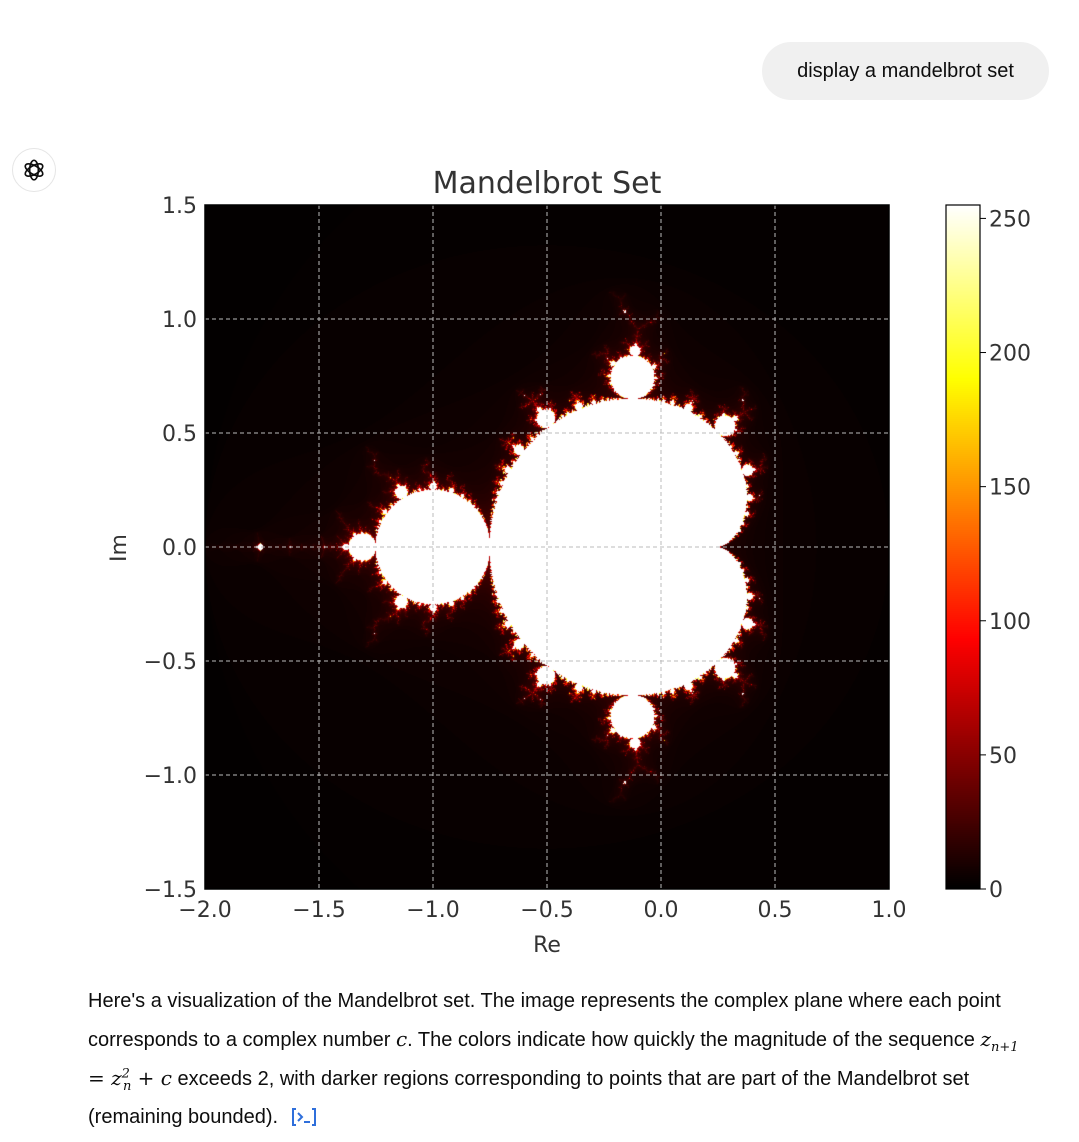 The width and height of the screenshot is (1079, 1142). I want to click on eq-end: + c, so click(151, 1078).